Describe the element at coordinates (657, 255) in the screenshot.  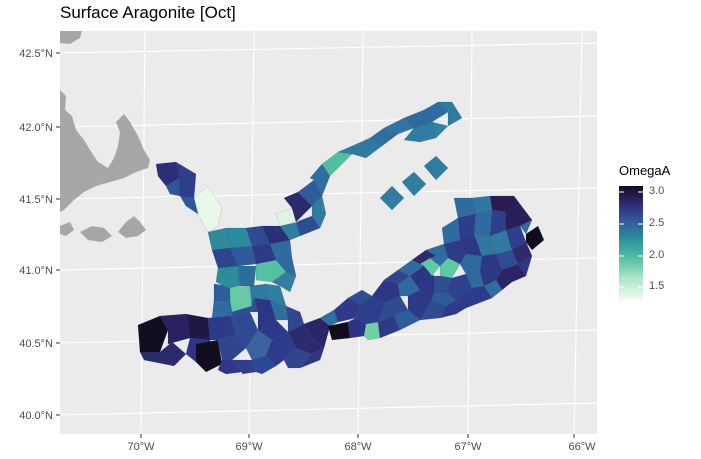
I see `legend-label: 2.0` at that location.